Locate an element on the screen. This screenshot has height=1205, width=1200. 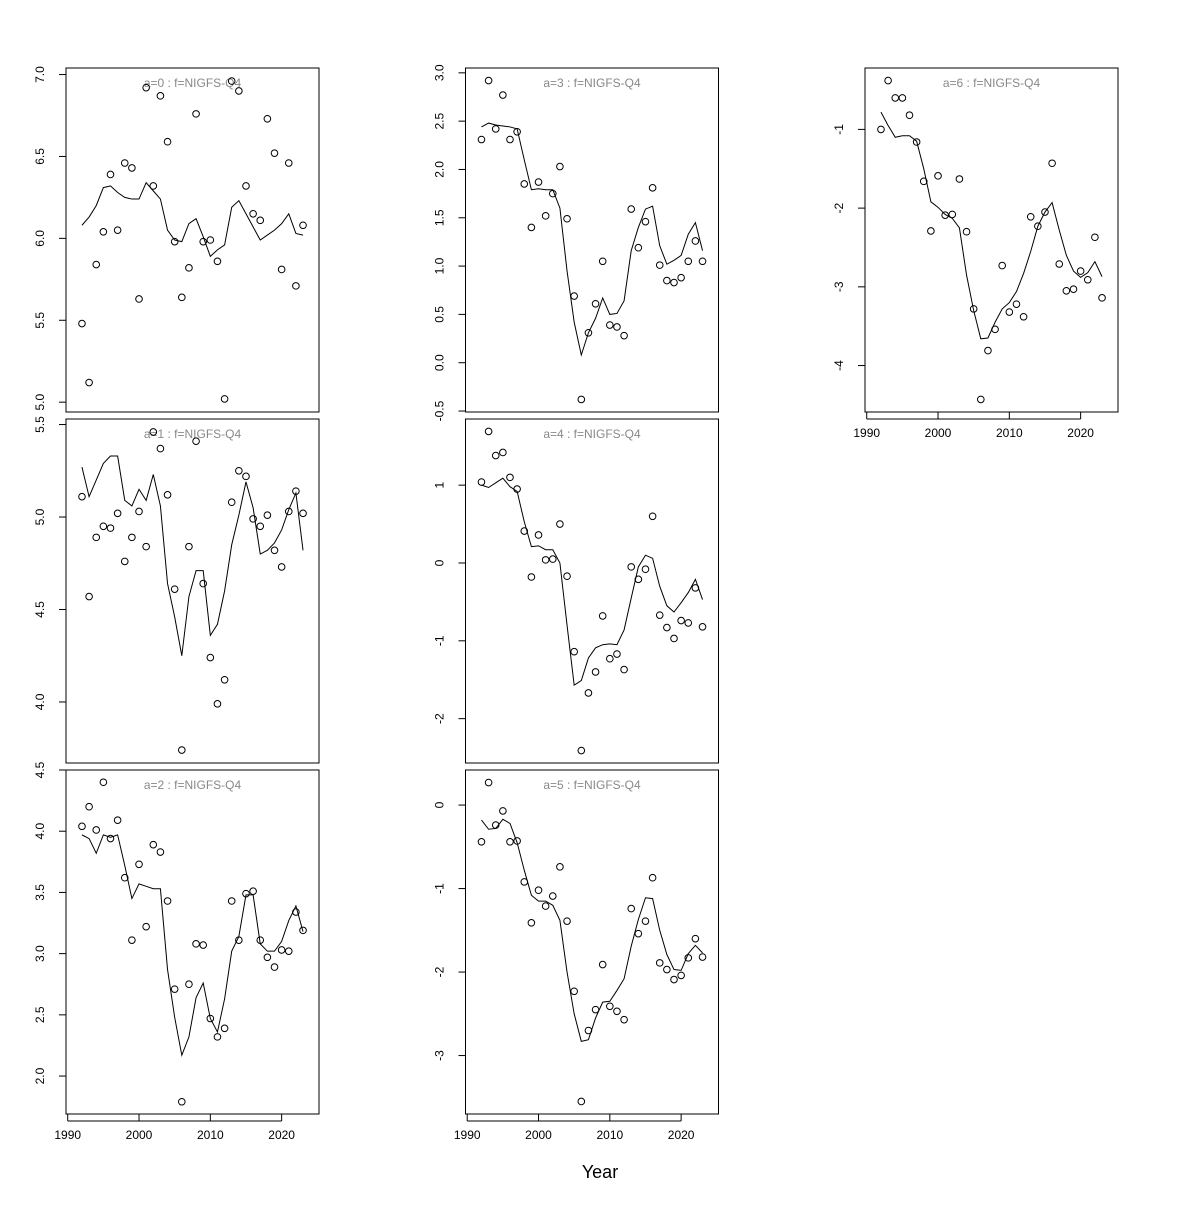
y-tick-label: 4.0 is located at coordinates (40, 701).